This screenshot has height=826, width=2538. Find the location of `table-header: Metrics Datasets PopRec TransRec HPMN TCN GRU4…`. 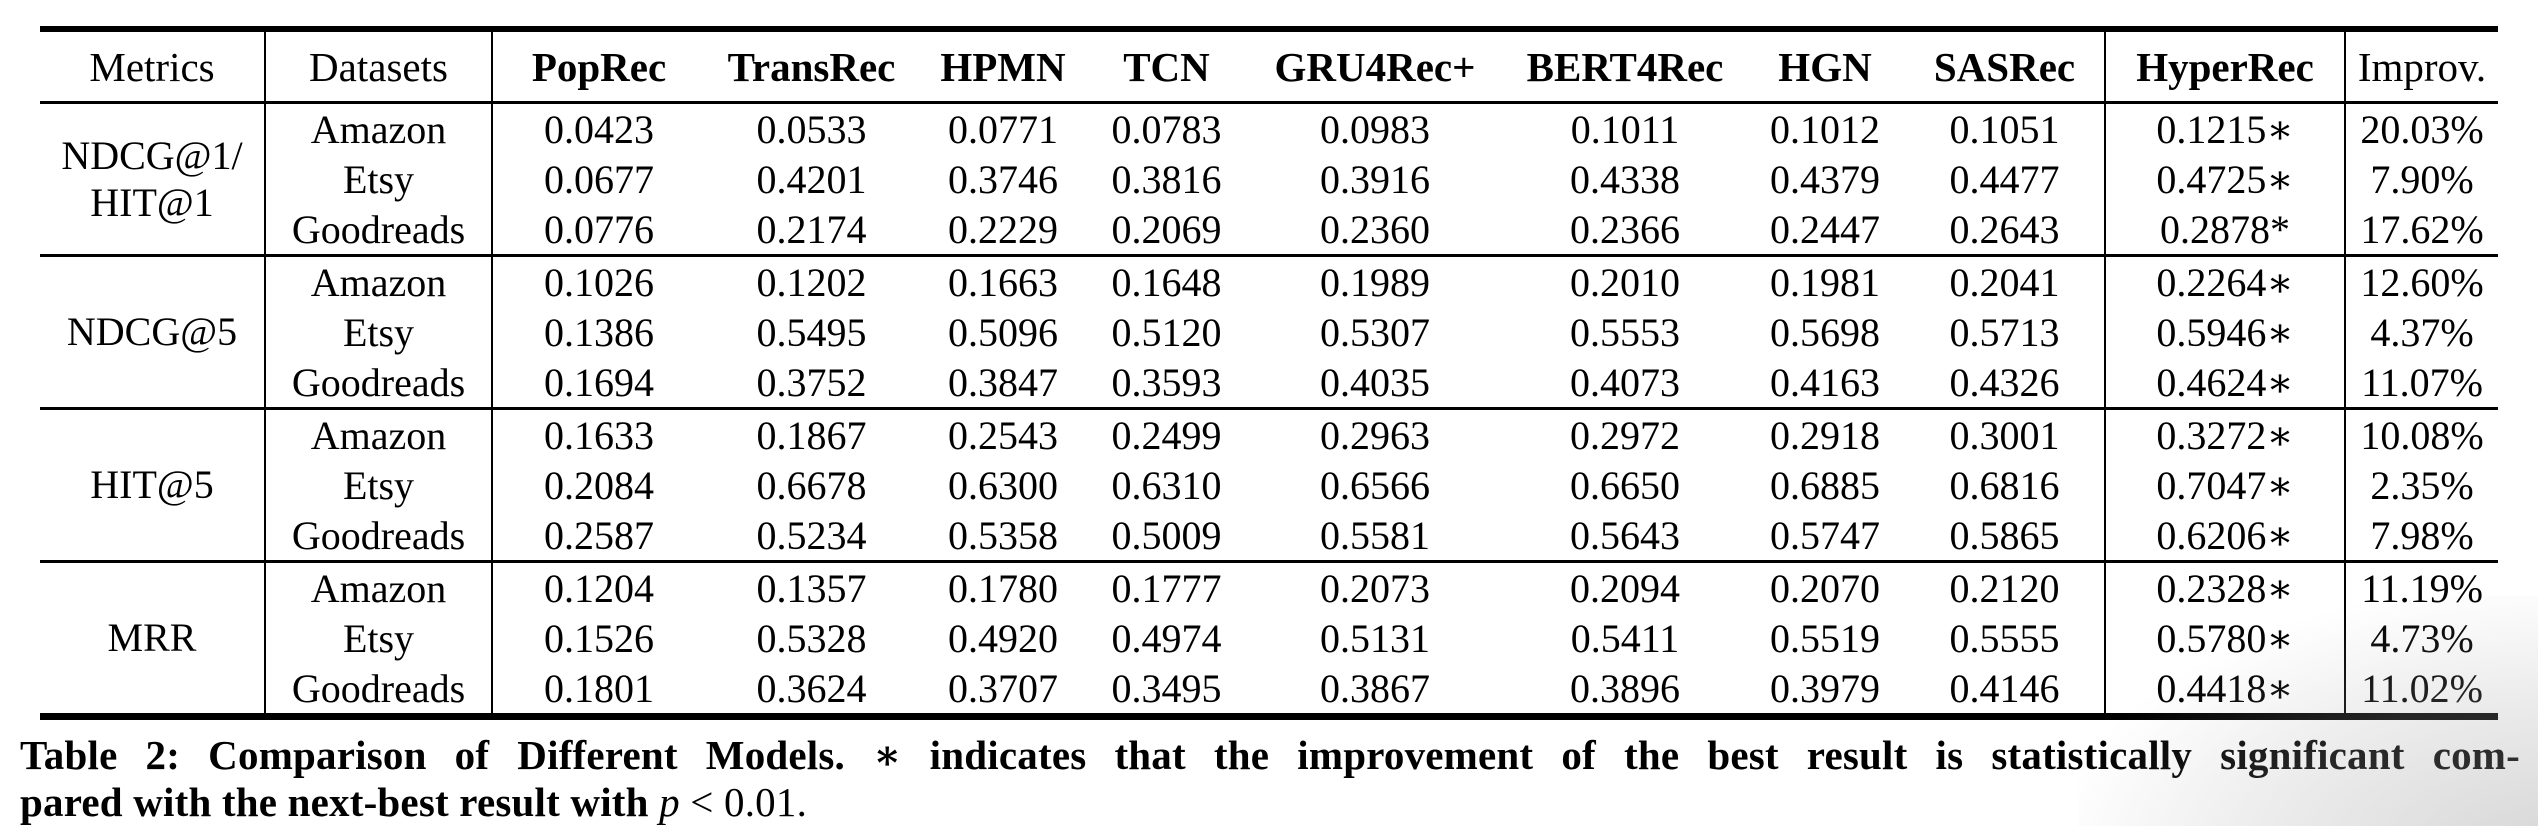

table-header: Metrics Datasets PopRec TransRec HPMN TCN GRU4… is located at coordinates (1269, 66).